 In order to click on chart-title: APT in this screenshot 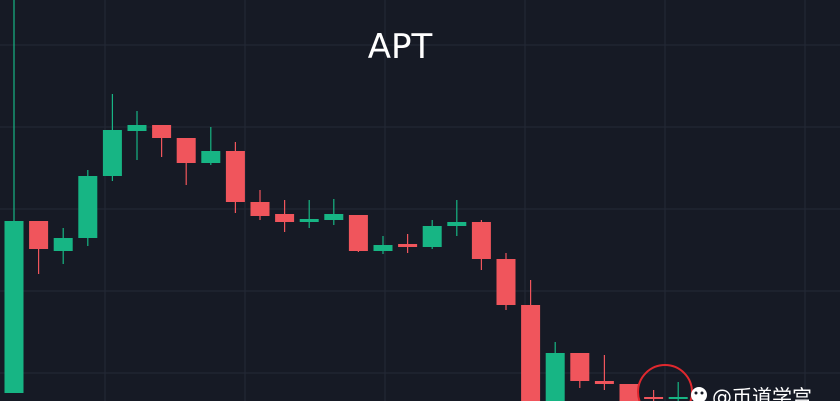, I will do `click(400, 47)`.